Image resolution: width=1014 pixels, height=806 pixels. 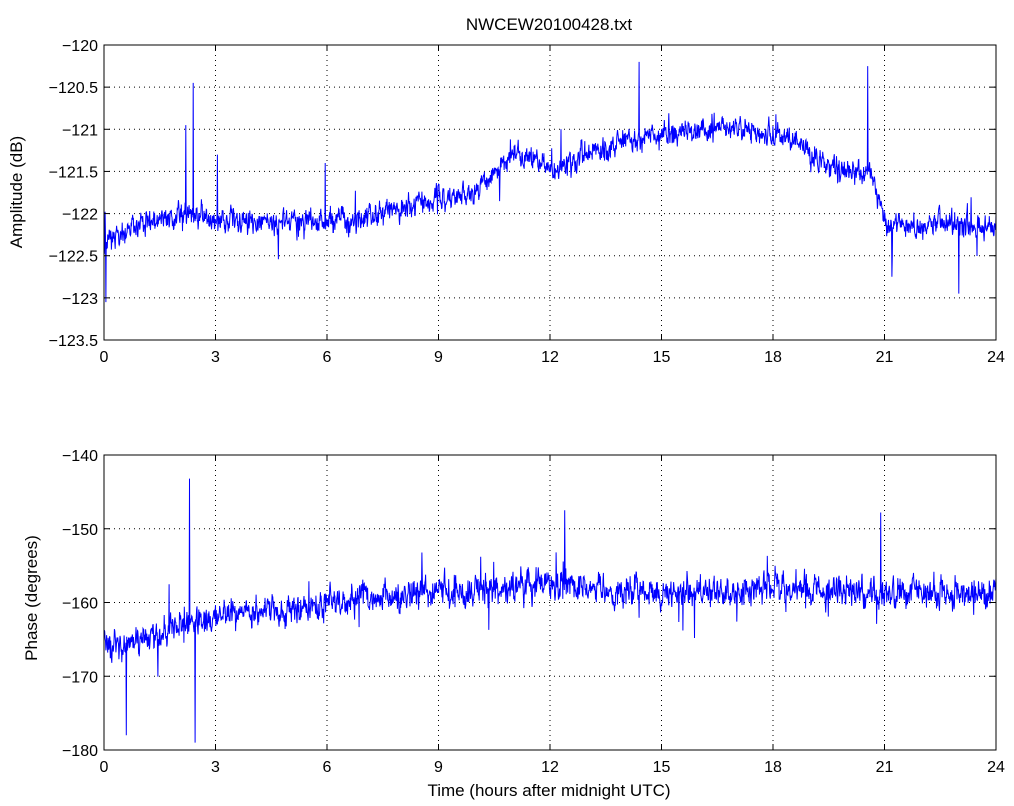 I want to click on amplitude-y-tick-label: −123.5, so click(x=73, y=341).